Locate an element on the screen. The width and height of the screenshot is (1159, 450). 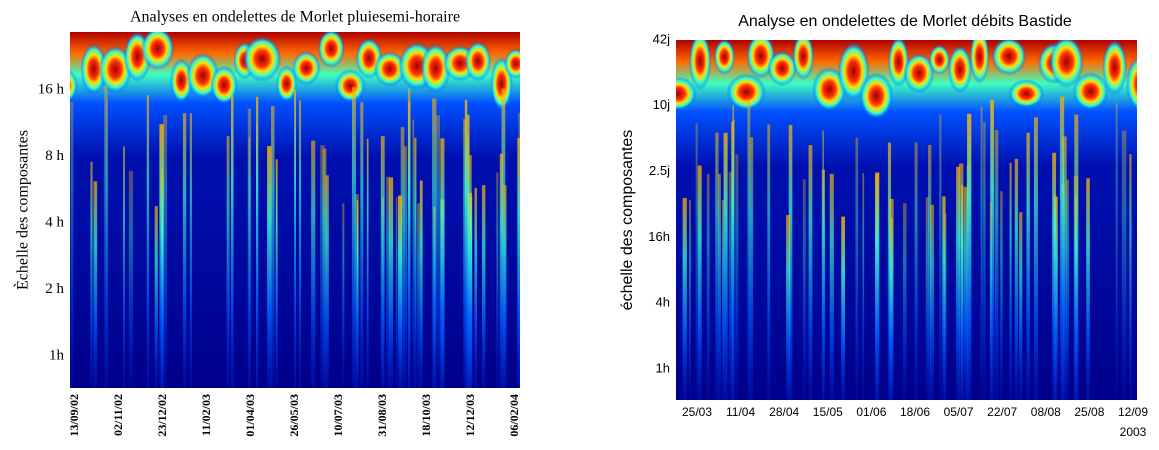
y-axis-label: Èchelle des composantes is located at coordinates (22, 210).